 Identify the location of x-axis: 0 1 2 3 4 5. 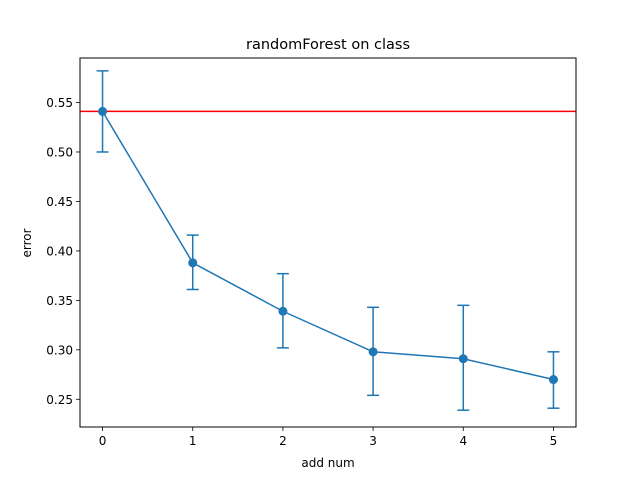
(328, 437).